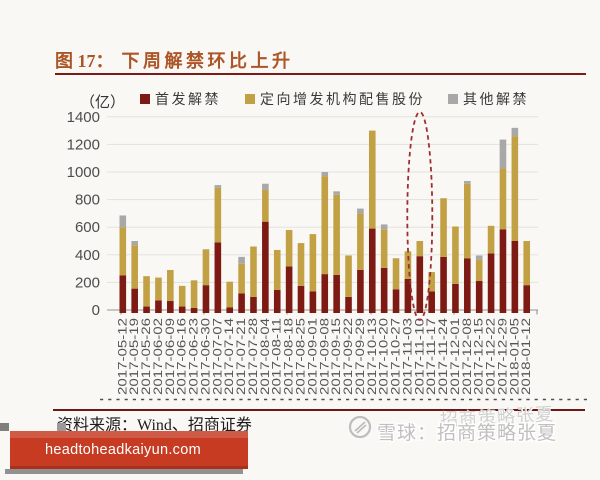 This screenshot has height=480, width=600. I want to click on legend-label-private-placement: 定向增发机构配售股份, so click(342, 100).